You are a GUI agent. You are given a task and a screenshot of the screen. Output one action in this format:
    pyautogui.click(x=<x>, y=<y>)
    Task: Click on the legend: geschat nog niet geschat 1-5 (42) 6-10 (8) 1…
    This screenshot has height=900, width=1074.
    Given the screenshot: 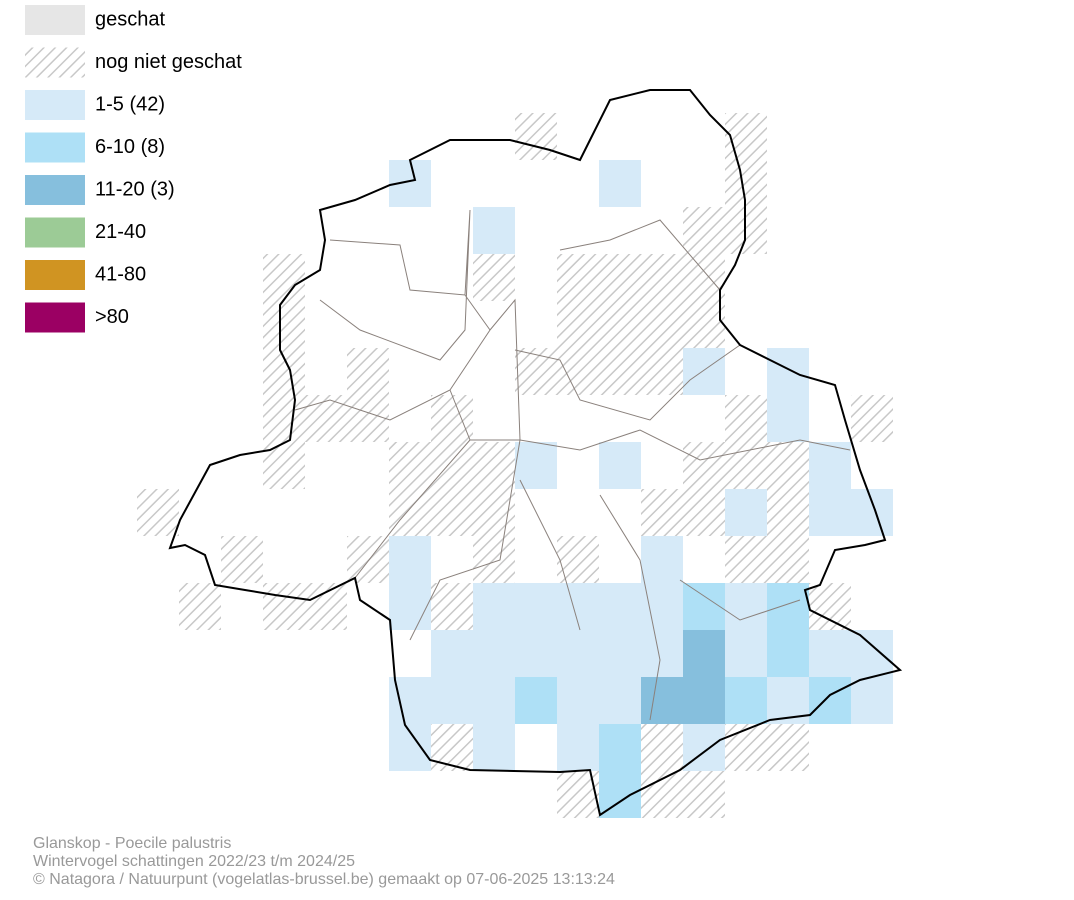 What is the action you would take?
    pyautogui.click(x=133, y=169)
    